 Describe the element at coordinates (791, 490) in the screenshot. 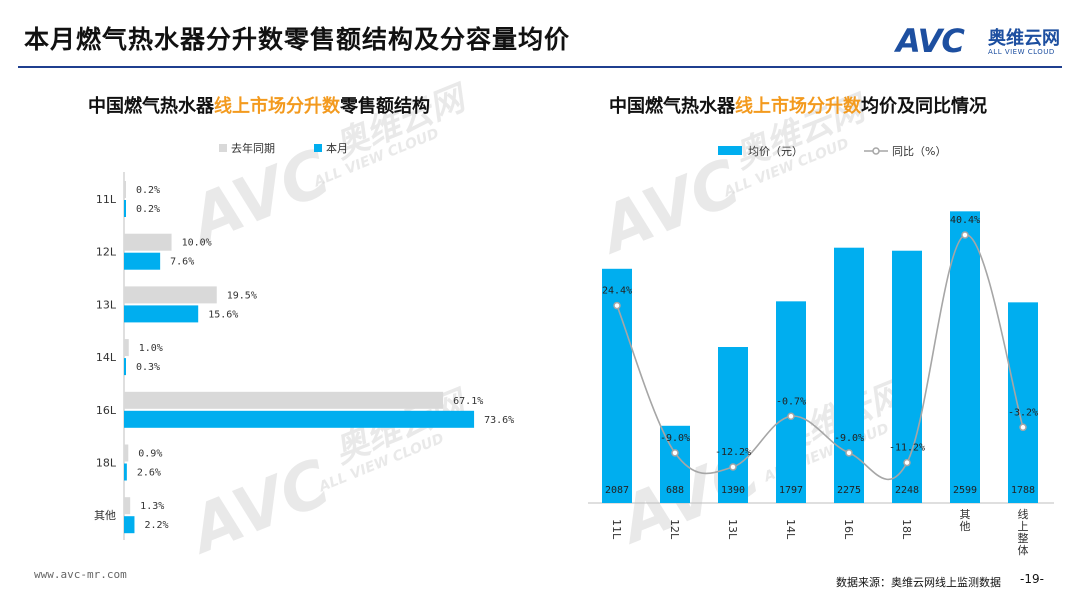

I see `bar-label-avg-price: 1797` at that location.